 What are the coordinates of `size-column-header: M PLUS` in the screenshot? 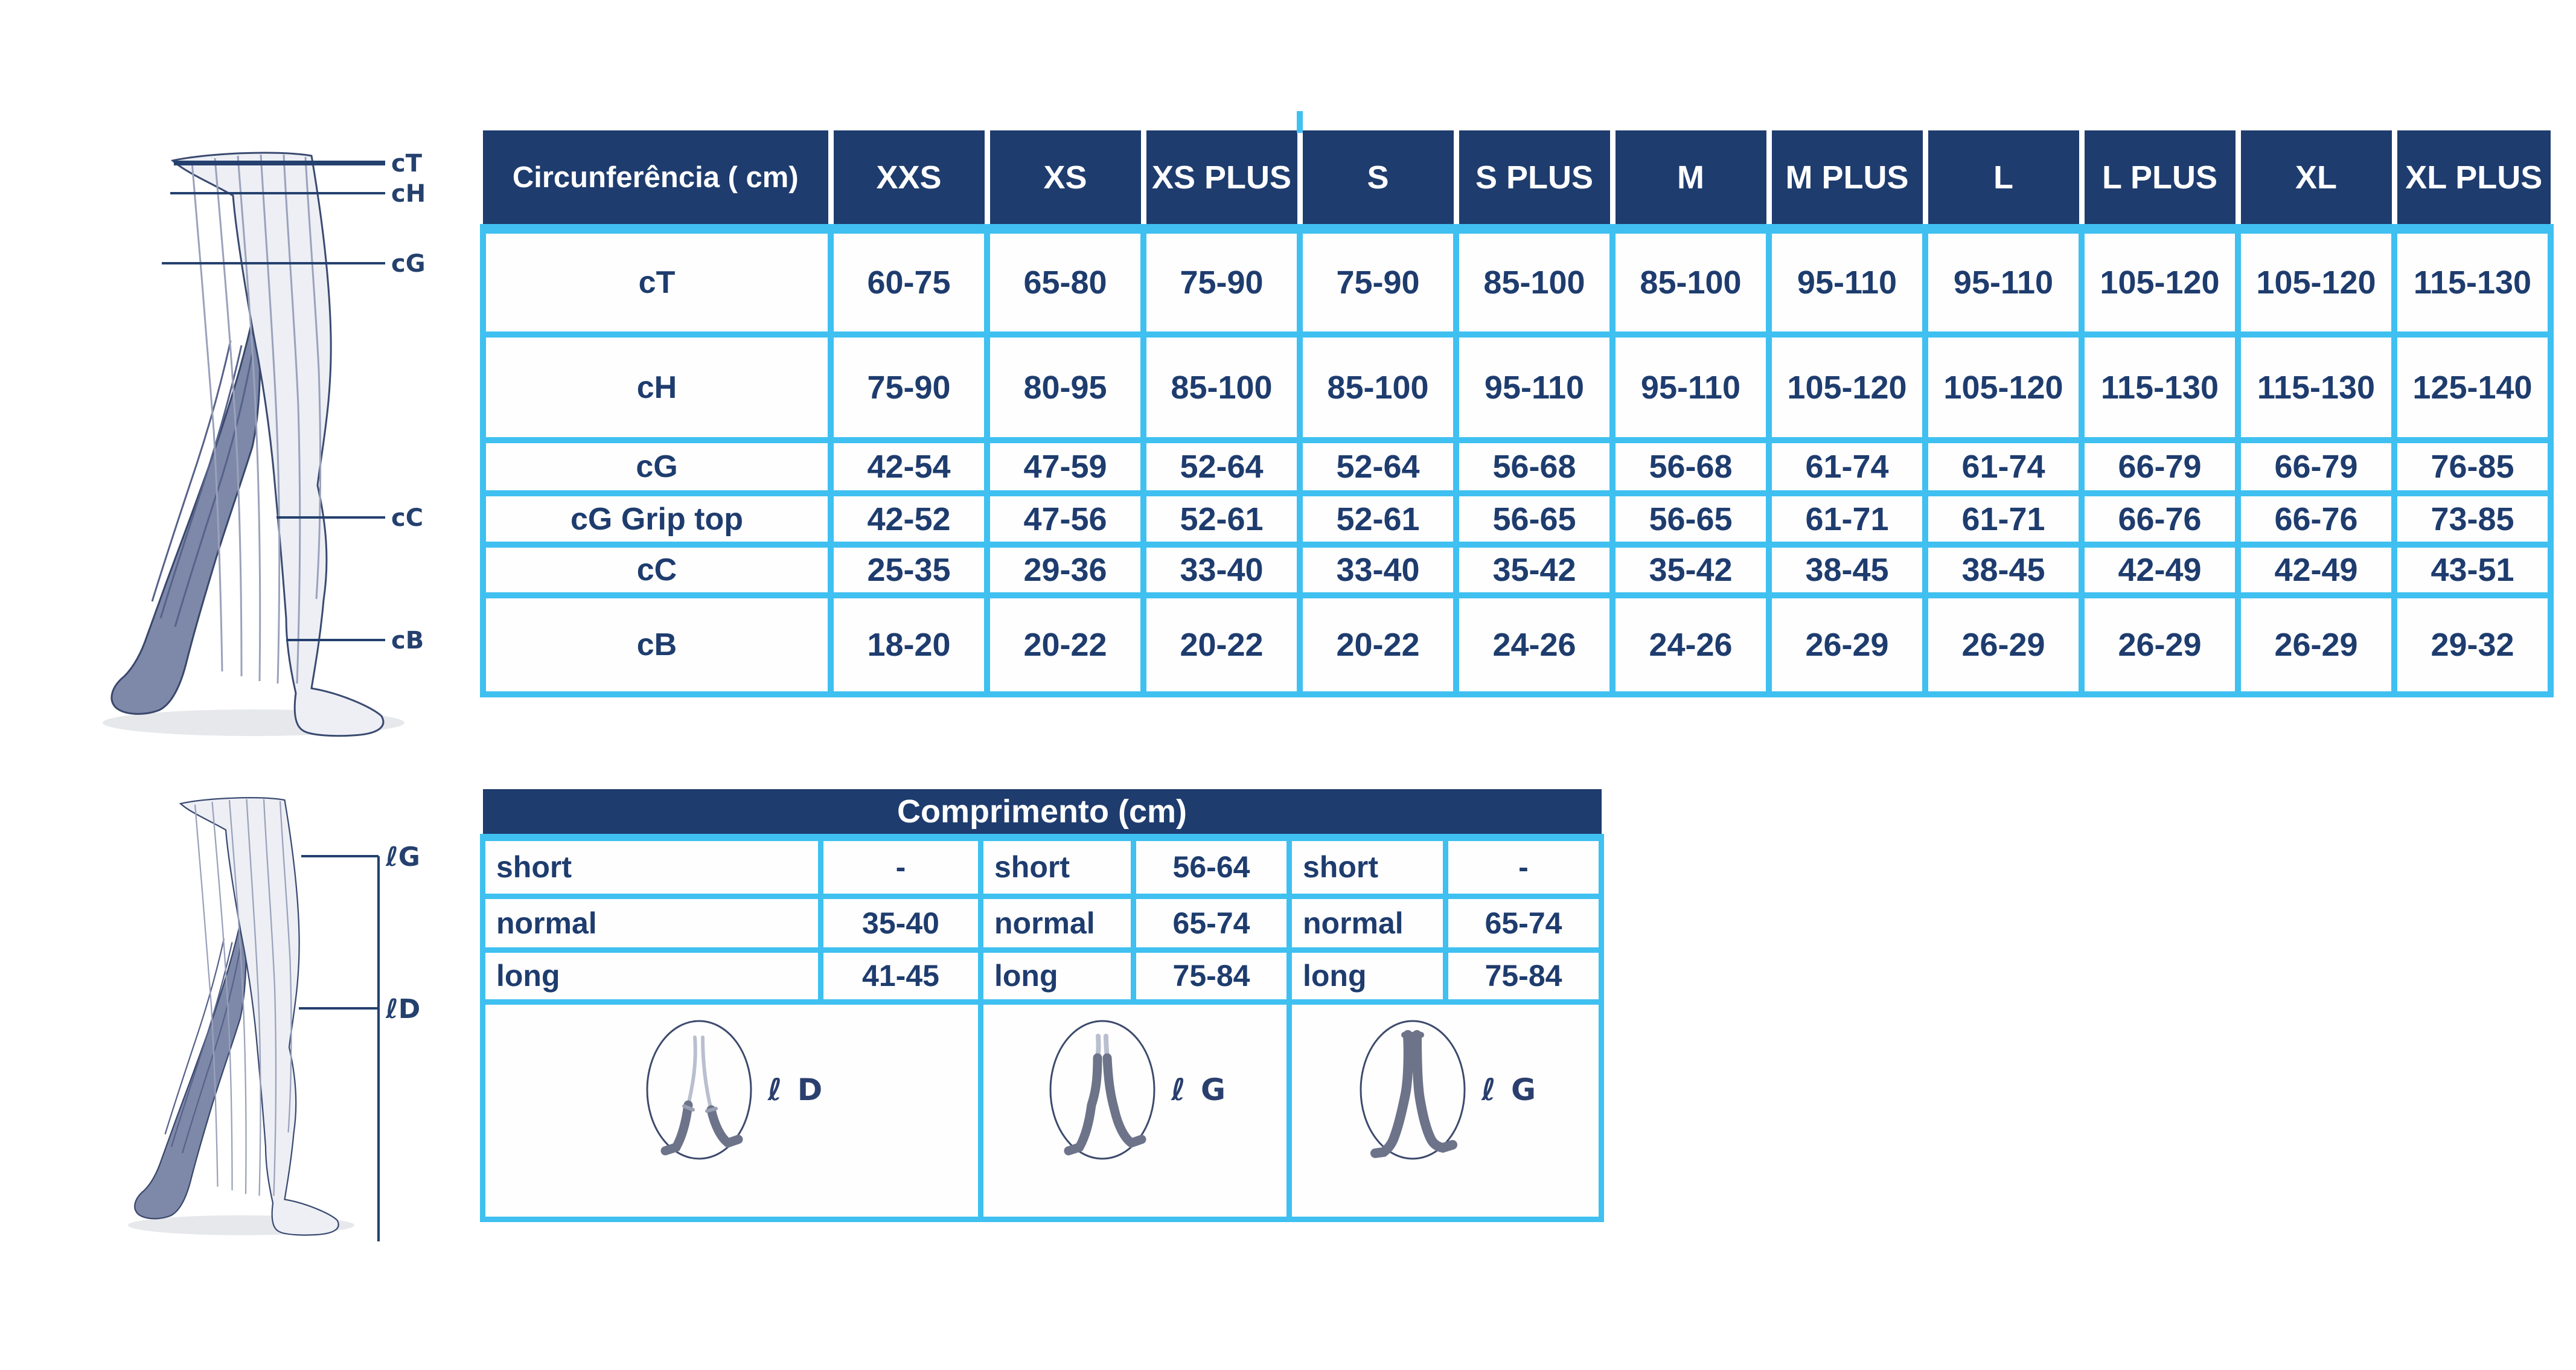 It's located at (1847, 182).